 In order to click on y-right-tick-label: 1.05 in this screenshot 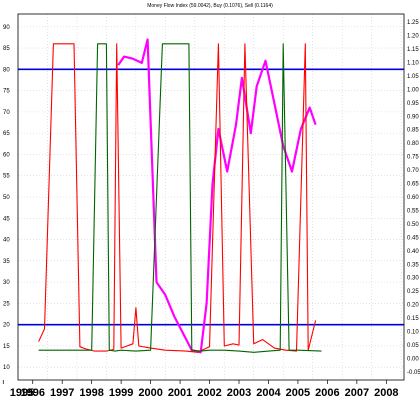, I will do `click(413, 77)`.